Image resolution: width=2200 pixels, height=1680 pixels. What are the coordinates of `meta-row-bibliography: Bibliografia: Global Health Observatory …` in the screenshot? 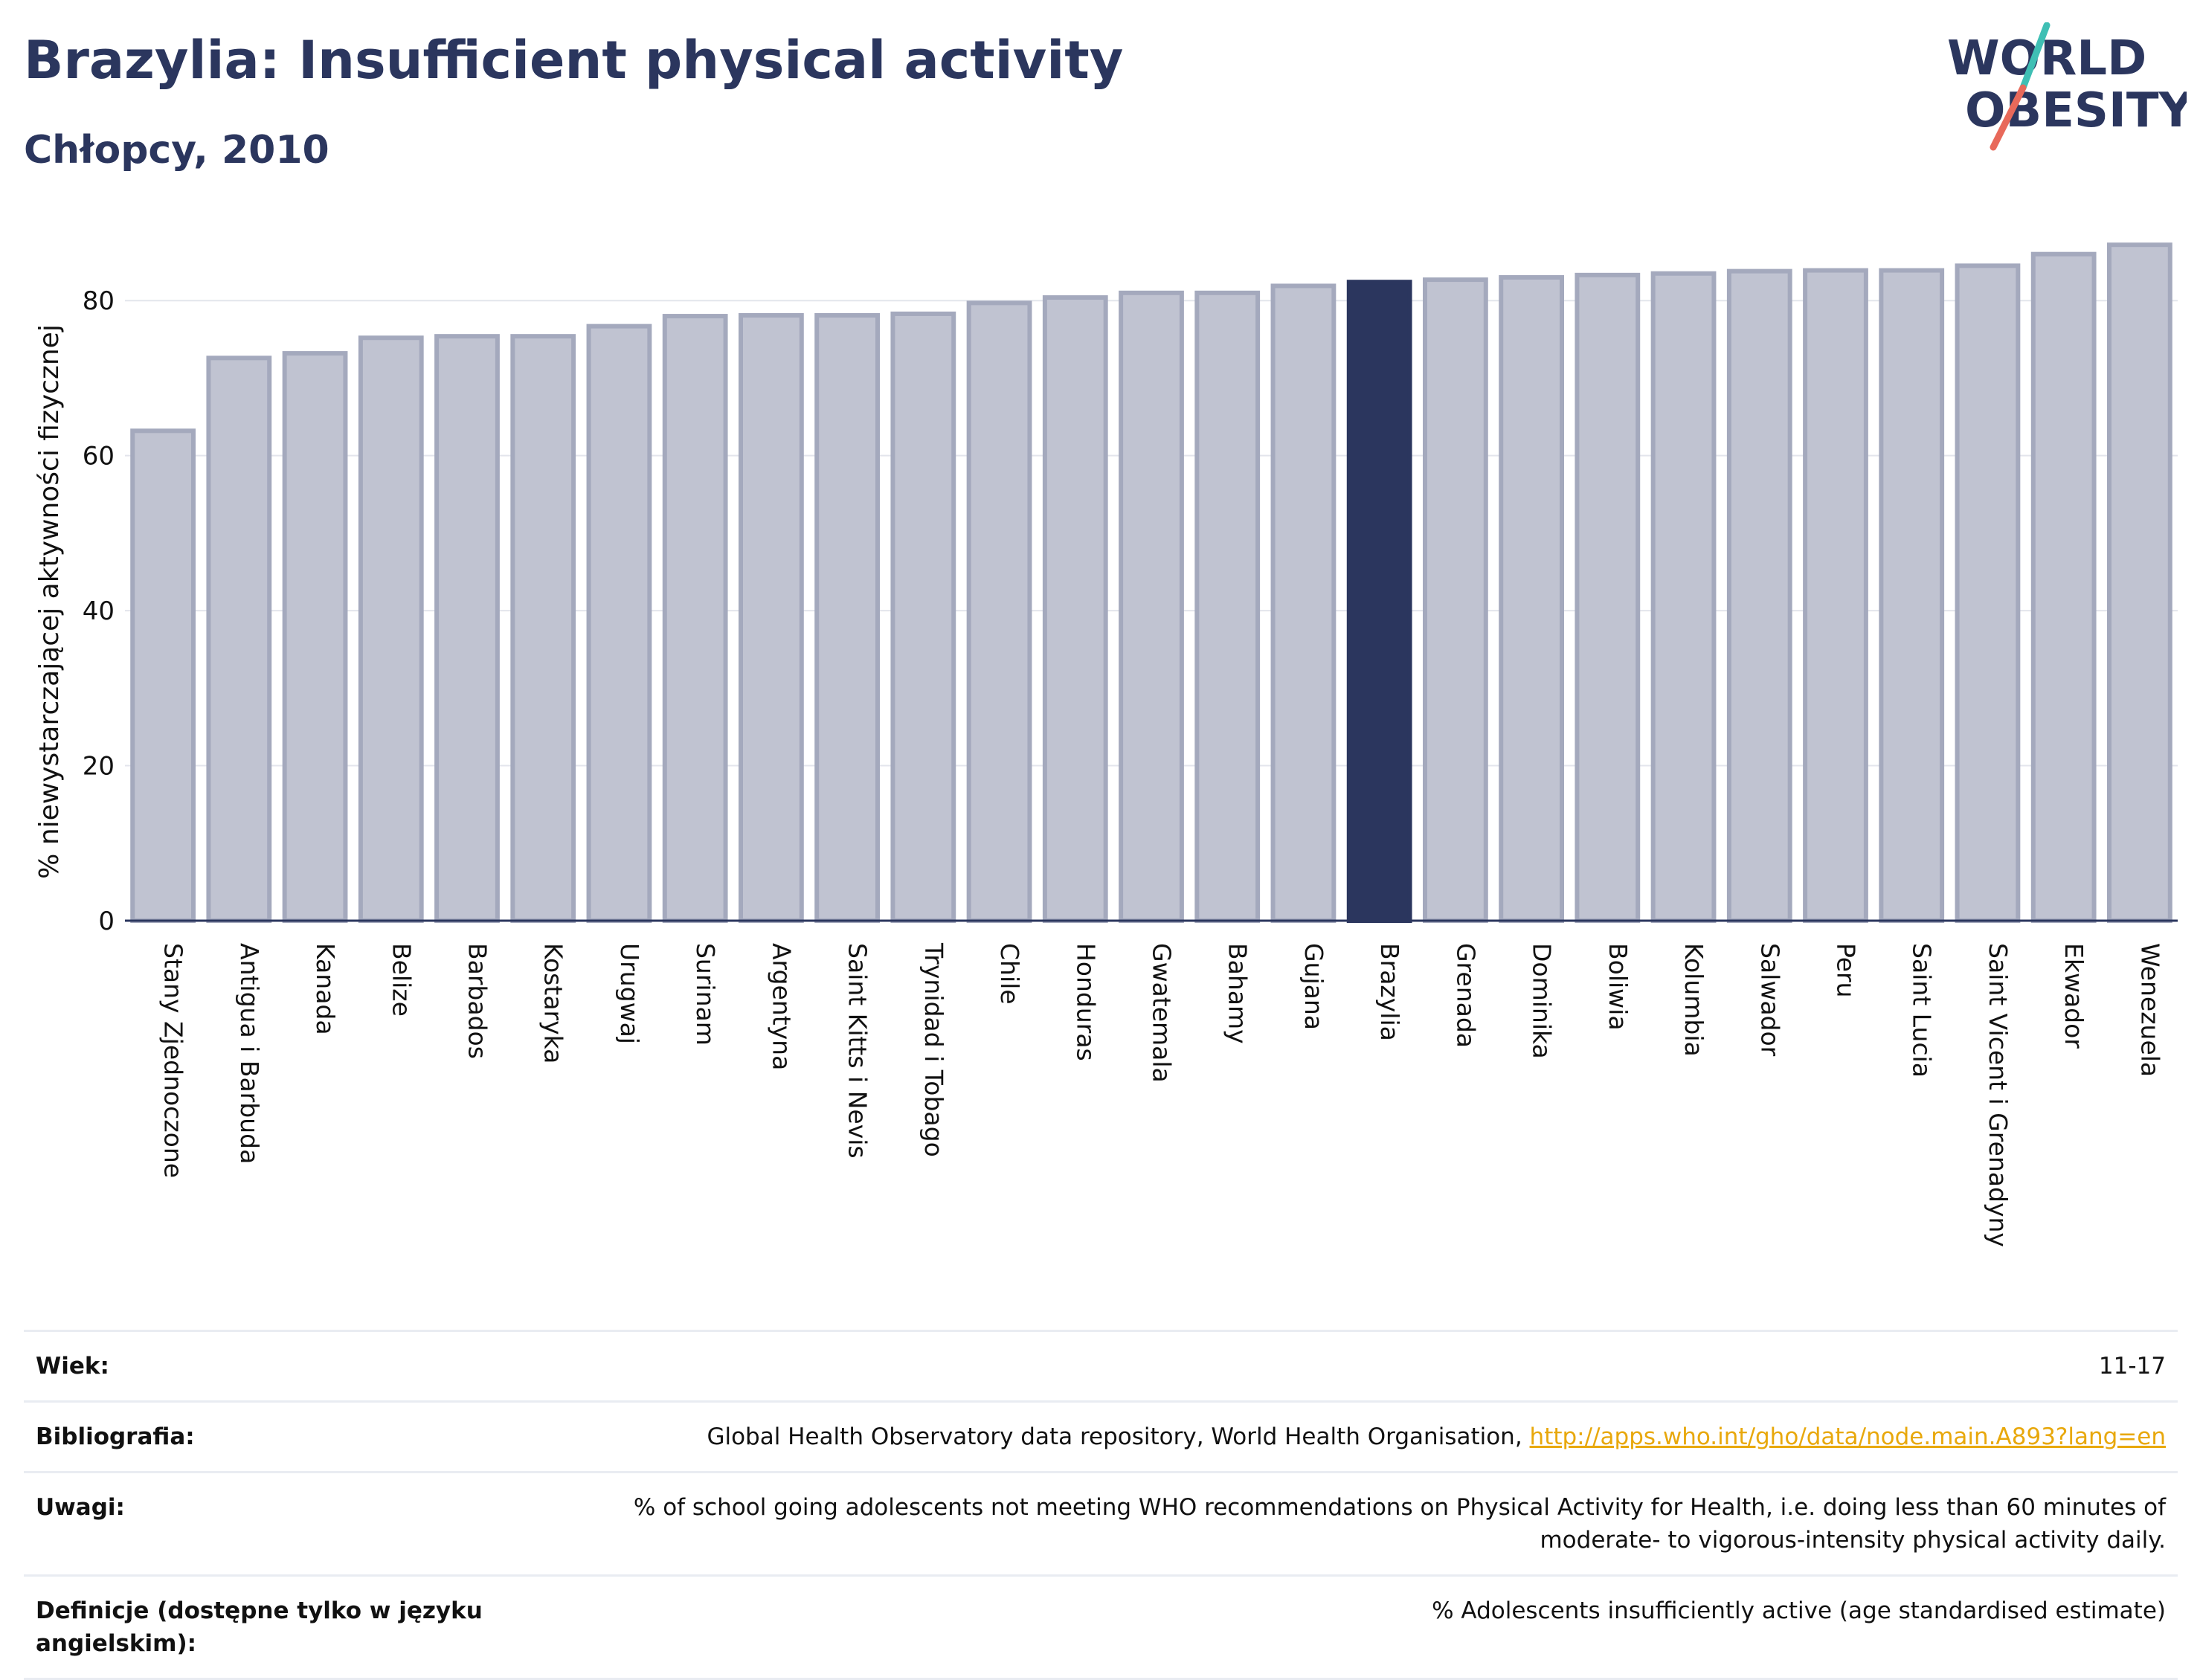 It's located at (1101, 1436).